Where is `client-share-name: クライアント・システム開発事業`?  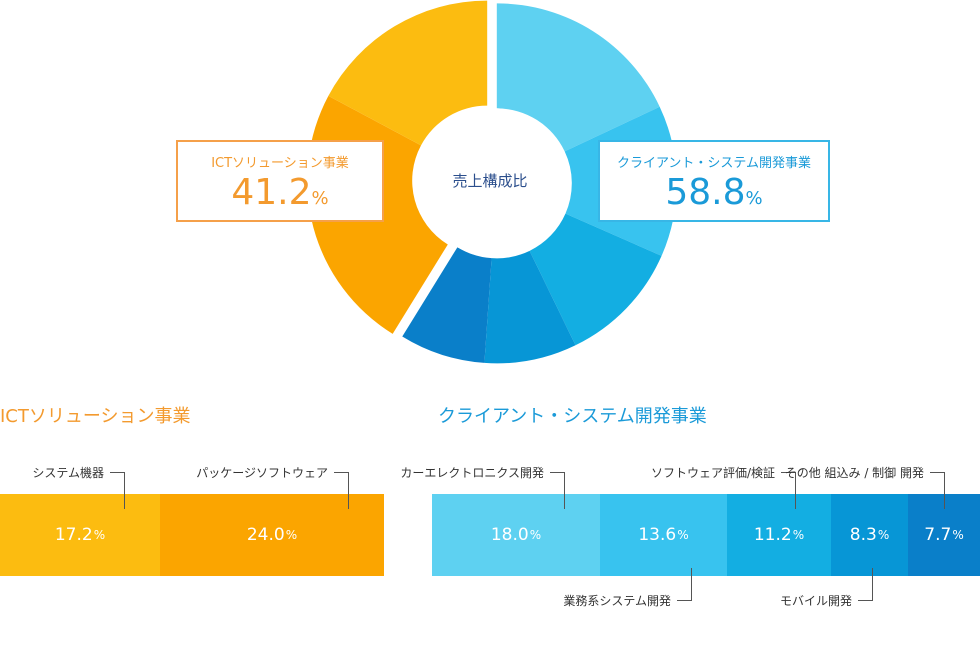
client-share-name: クライアント・システム開発事業 is located at coordinates (714, 163).